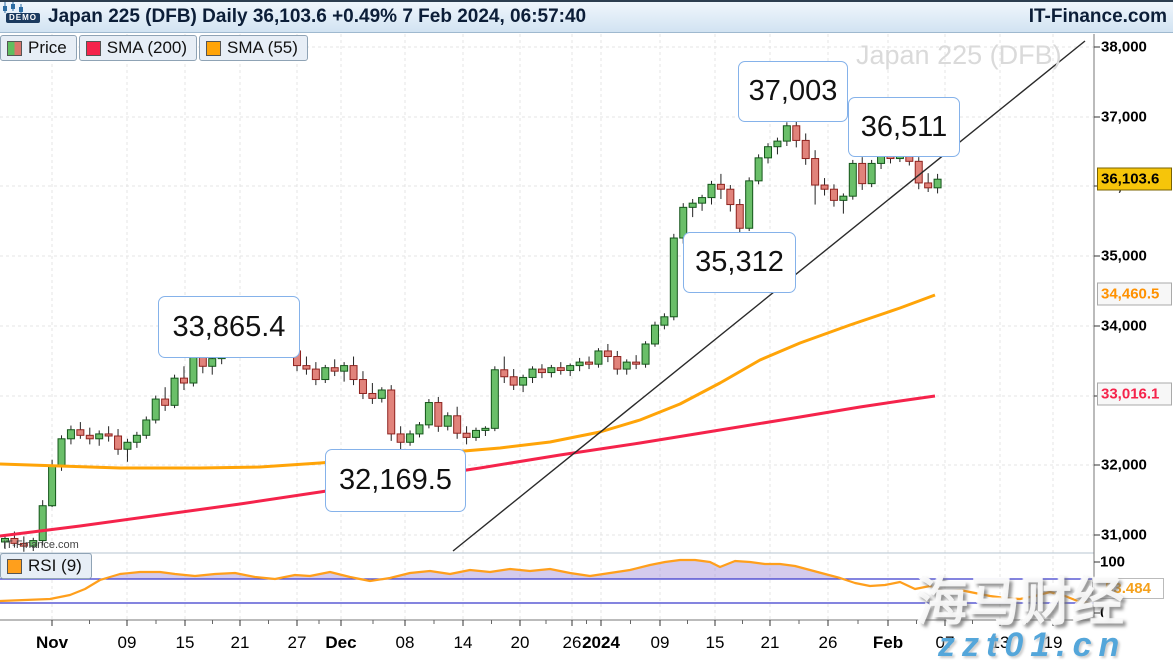  Describe the element at coordinates (545, 581) in the screenshot. I see `rsi-line` at that location.